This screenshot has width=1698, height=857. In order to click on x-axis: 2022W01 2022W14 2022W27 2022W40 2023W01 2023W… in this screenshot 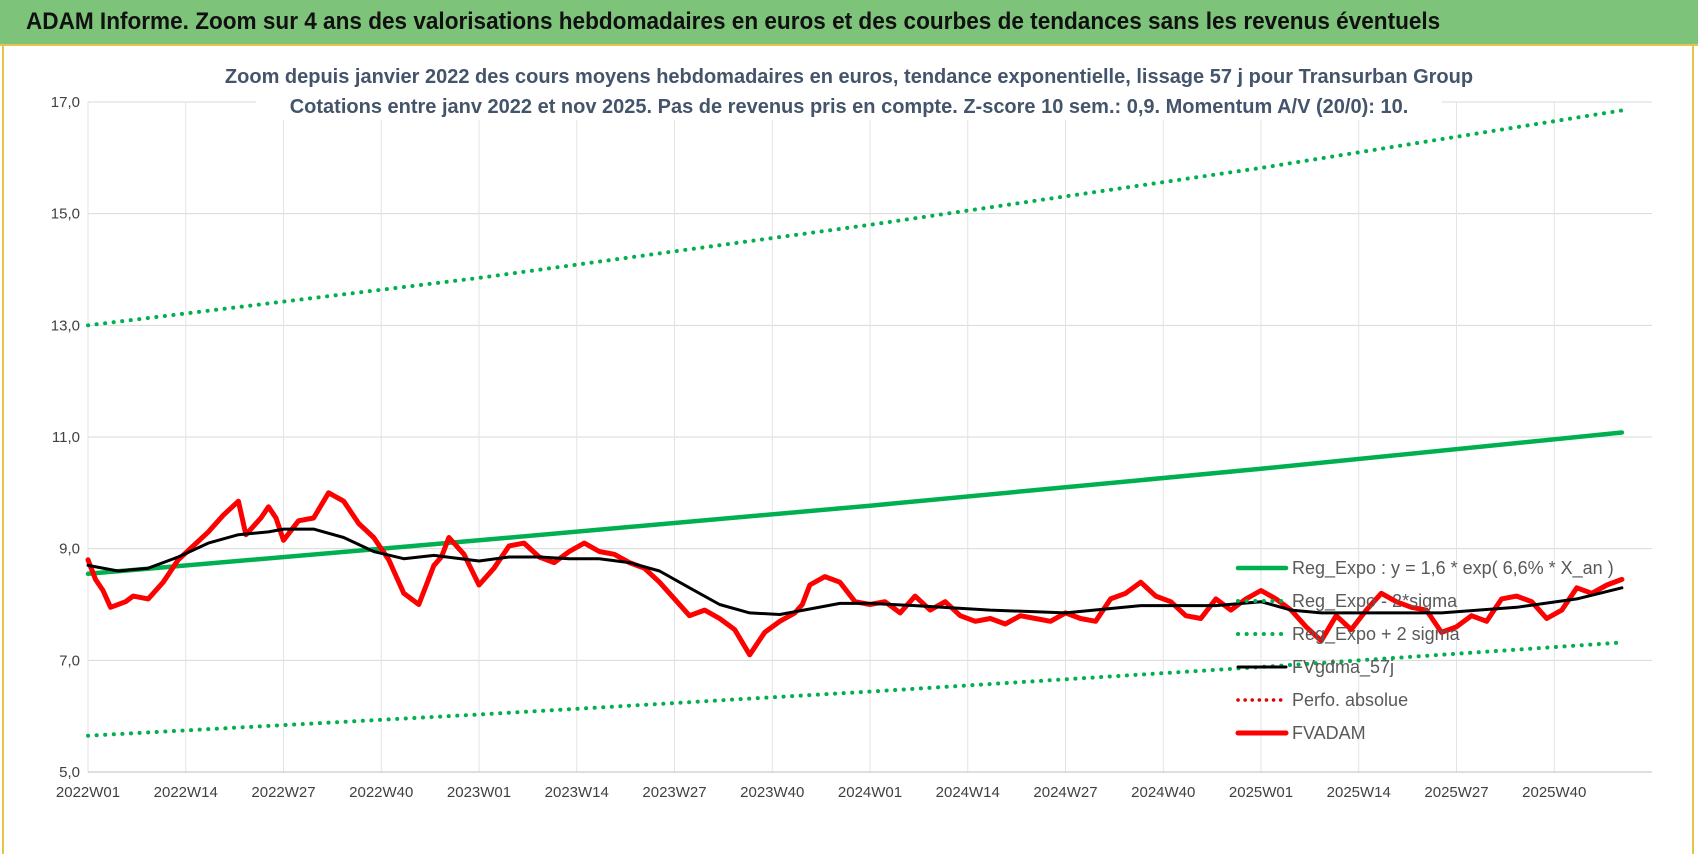, I will do `click(854, 786)`.